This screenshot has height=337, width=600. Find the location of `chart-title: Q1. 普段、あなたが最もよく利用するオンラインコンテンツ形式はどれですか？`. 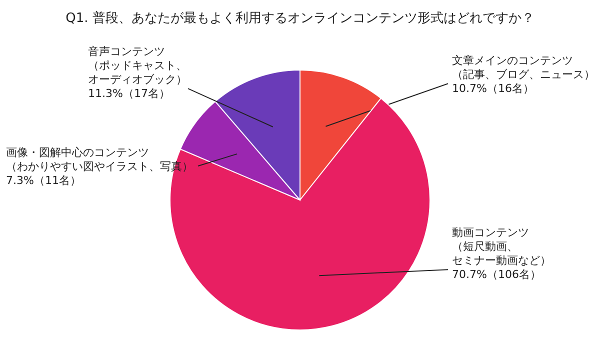

chart-title: Q1. 普段、あなたが最もよく利用するオンラインコンテンツ形式はどれですか？ is located at coordinates (300, 18).